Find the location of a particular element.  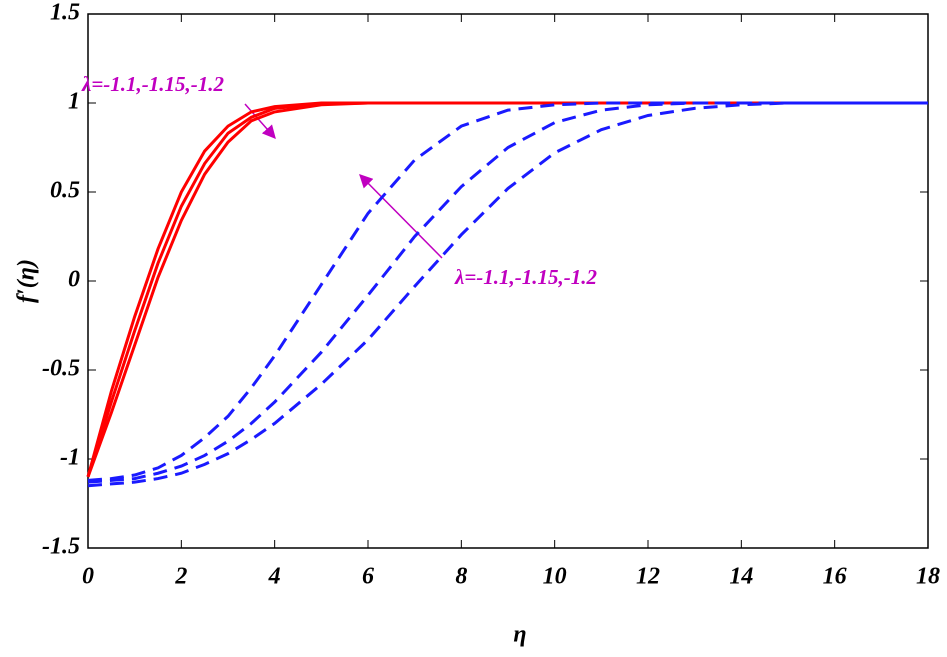

y-tick-label: 0.5 is located at coordinates (65, 191).